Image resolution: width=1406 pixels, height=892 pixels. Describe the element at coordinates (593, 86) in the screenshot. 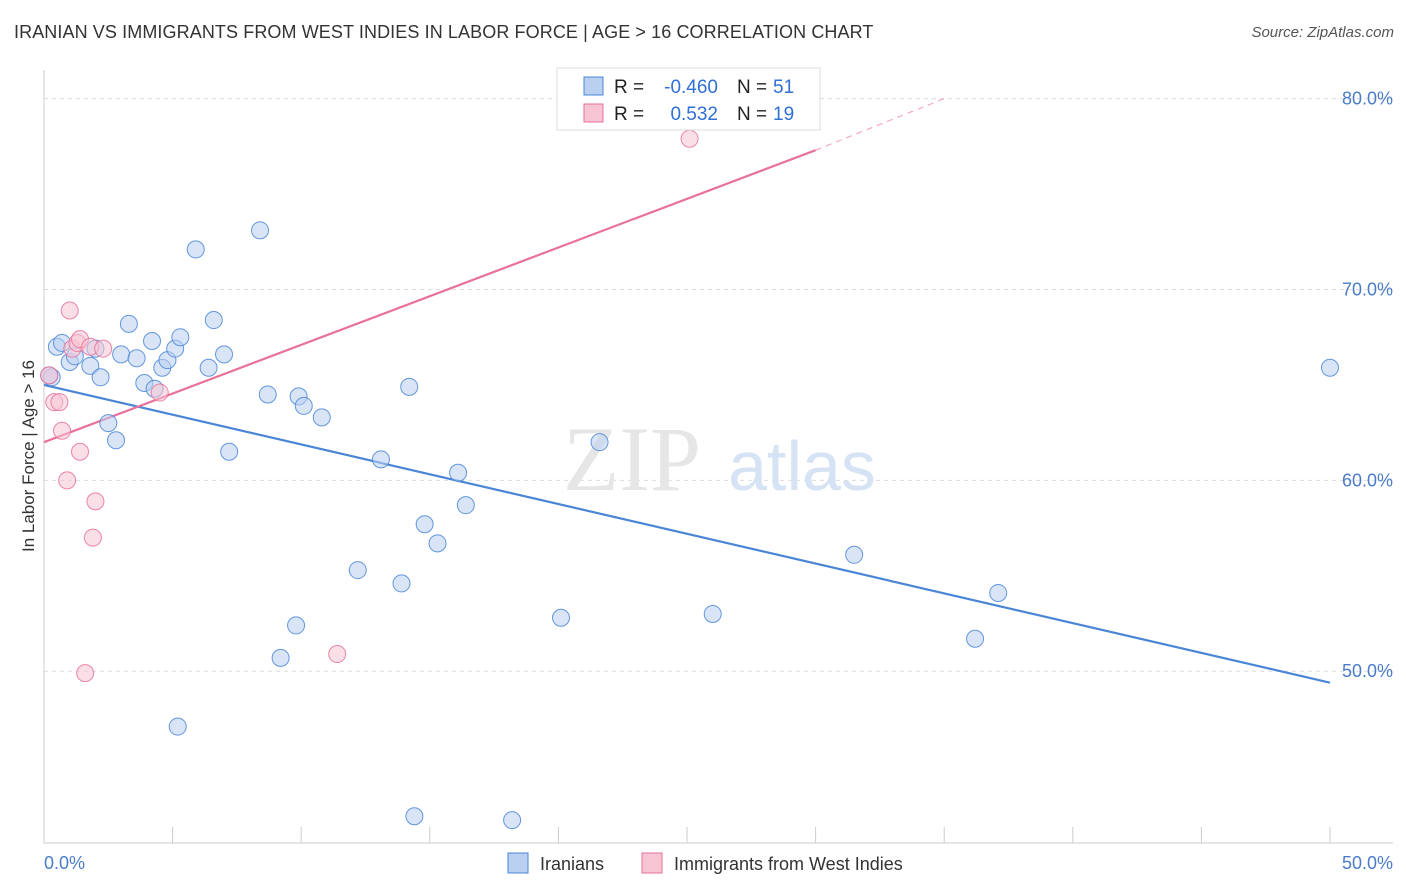

I see `legend-swatch-iranians` at that location.